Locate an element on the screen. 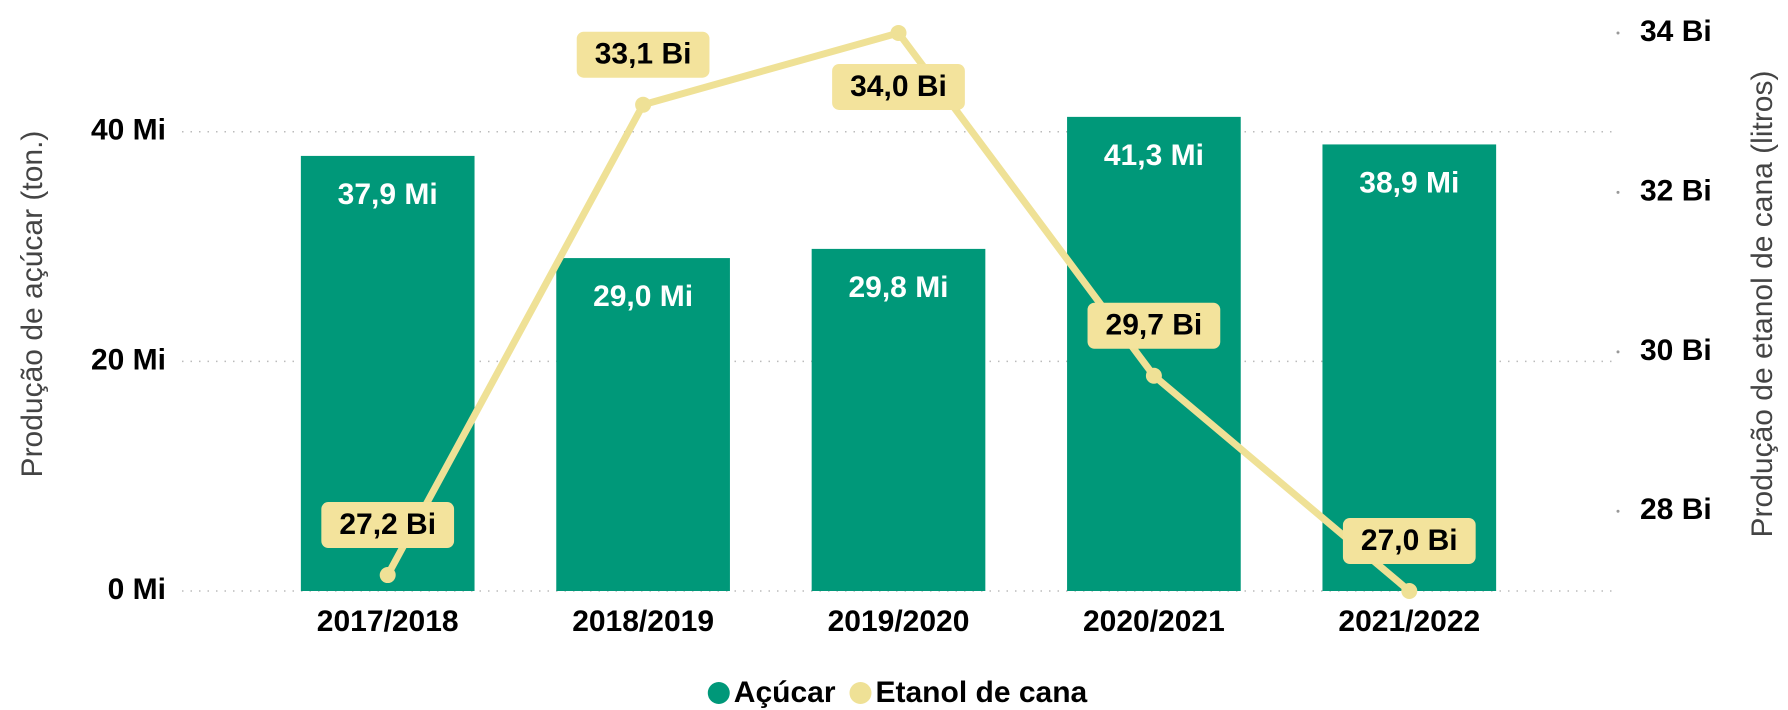  bar-value-label: 29,0 Mi is located at coordinates (643, 296).